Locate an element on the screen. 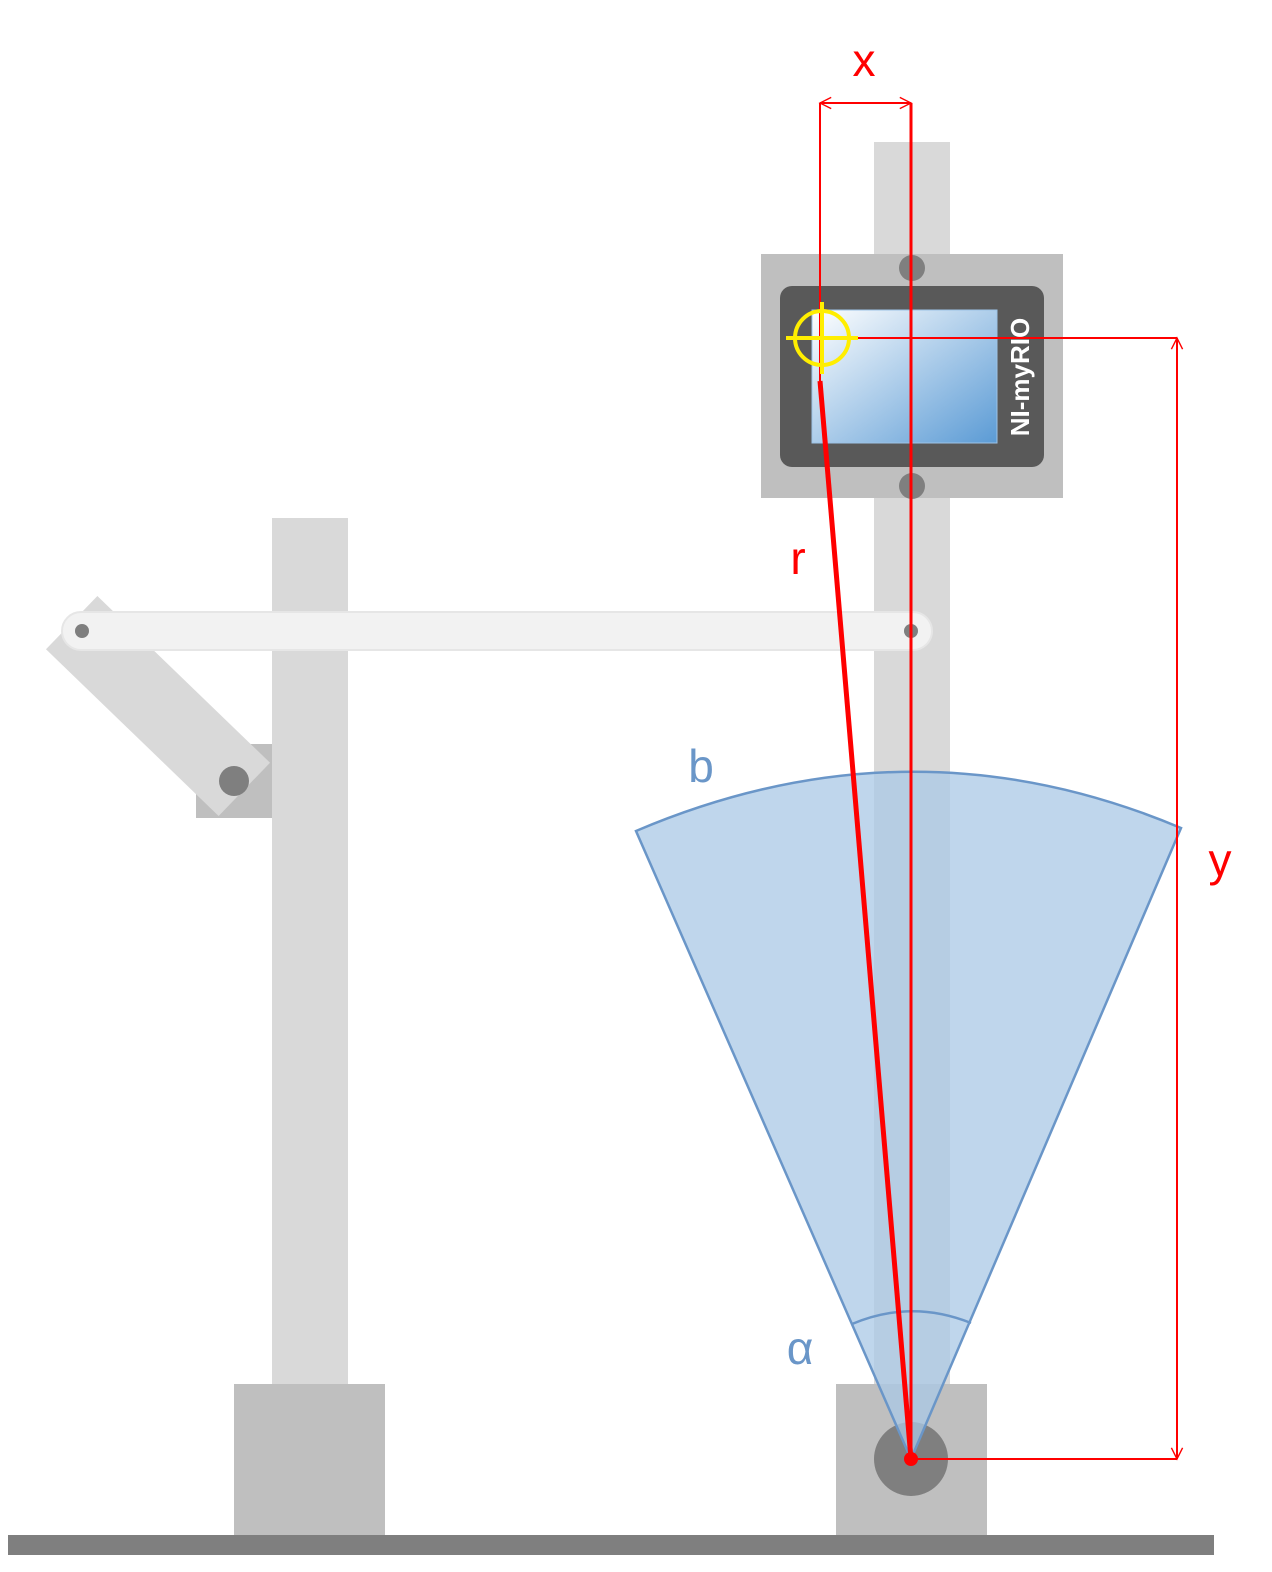  tilted-arm is located at coordinates (158, 706).